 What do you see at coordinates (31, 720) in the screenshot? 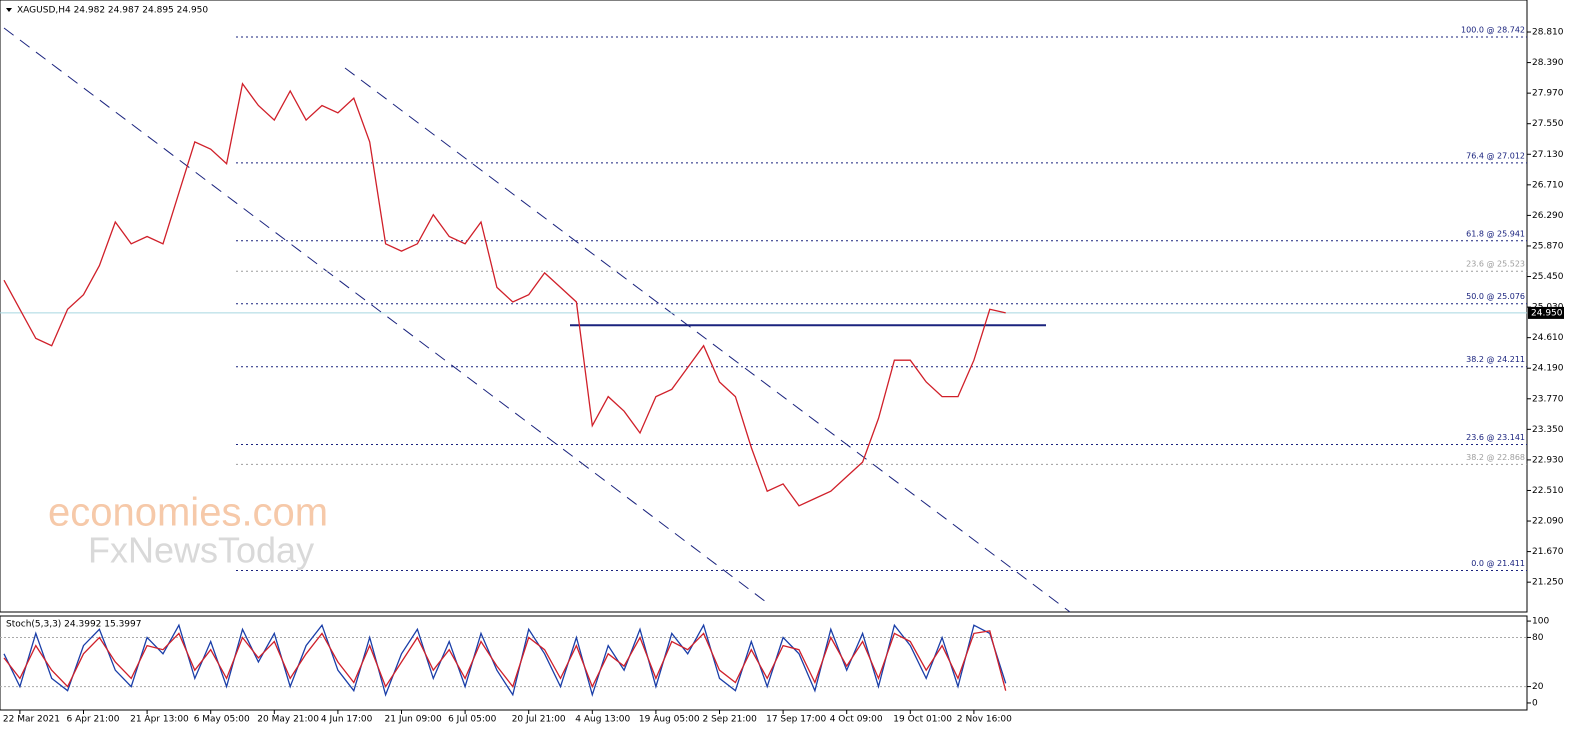
I see `x-tick-label: 22 Mar 2021` at bounding box center [31, 720].